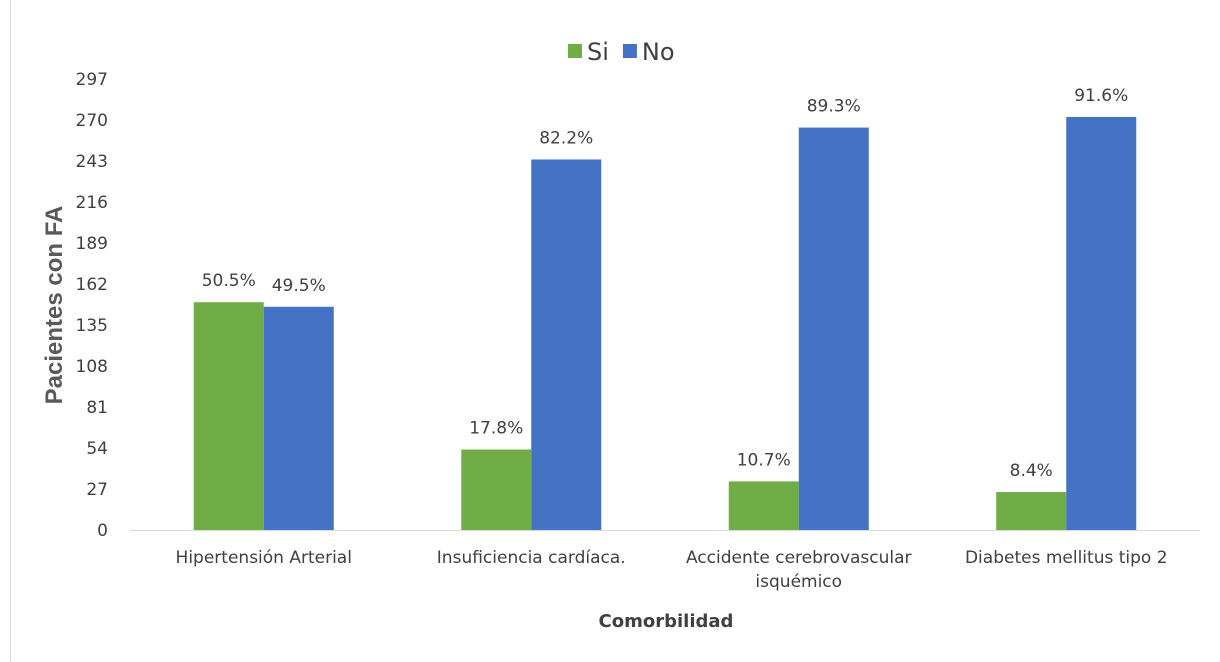  I want to click on bar-no-hipertension-arterial, so click(298, 418).